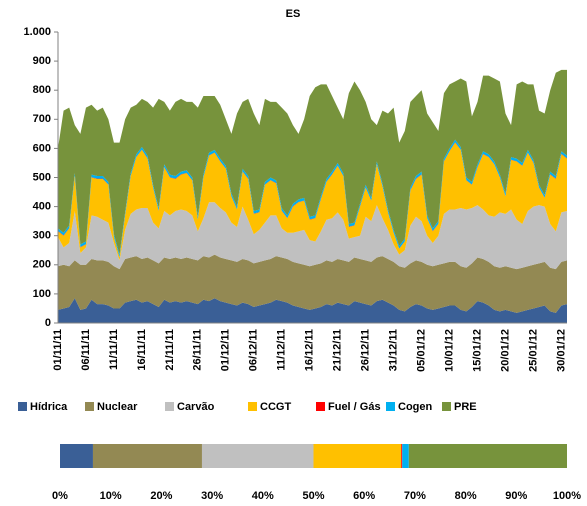 The image size is (587, 506). Describe the element at coordinates (170, 350) in the screenshot. I see `x-tick-label: 21/11/11` at that location.